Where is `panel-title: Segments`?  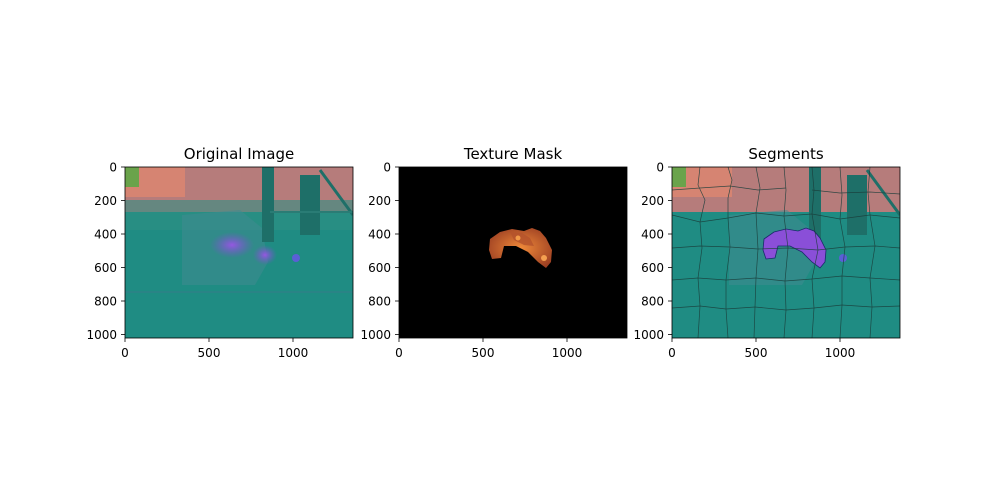 panel-title: Segments is located at coordinates (786, 154).